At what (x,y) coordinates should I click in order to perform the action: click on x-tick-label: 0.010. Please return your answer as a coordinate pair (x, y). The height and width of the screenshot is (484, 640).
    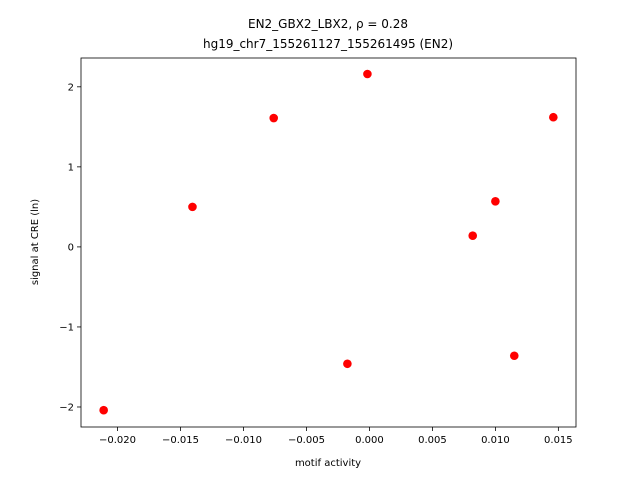
    Looking at the image, I should click on (495, 440).